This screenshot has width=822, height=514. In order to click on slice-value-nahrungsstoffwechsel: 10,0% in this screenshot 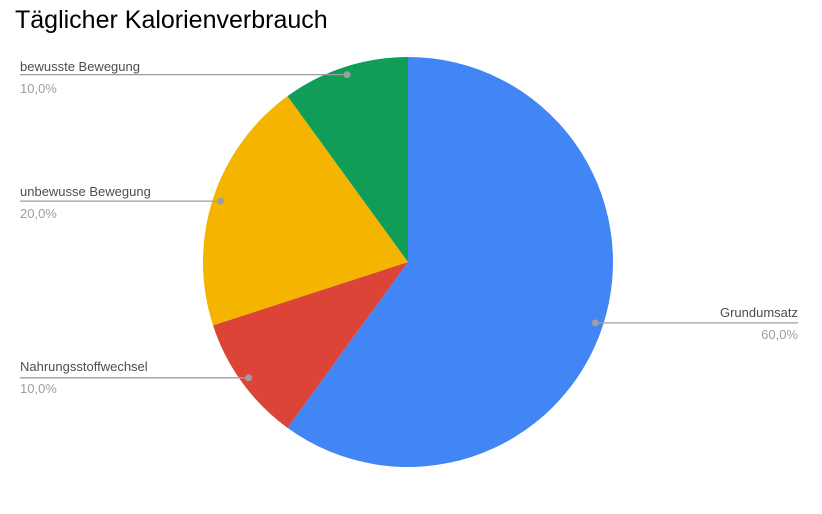, I will do `click(38, 388)`.